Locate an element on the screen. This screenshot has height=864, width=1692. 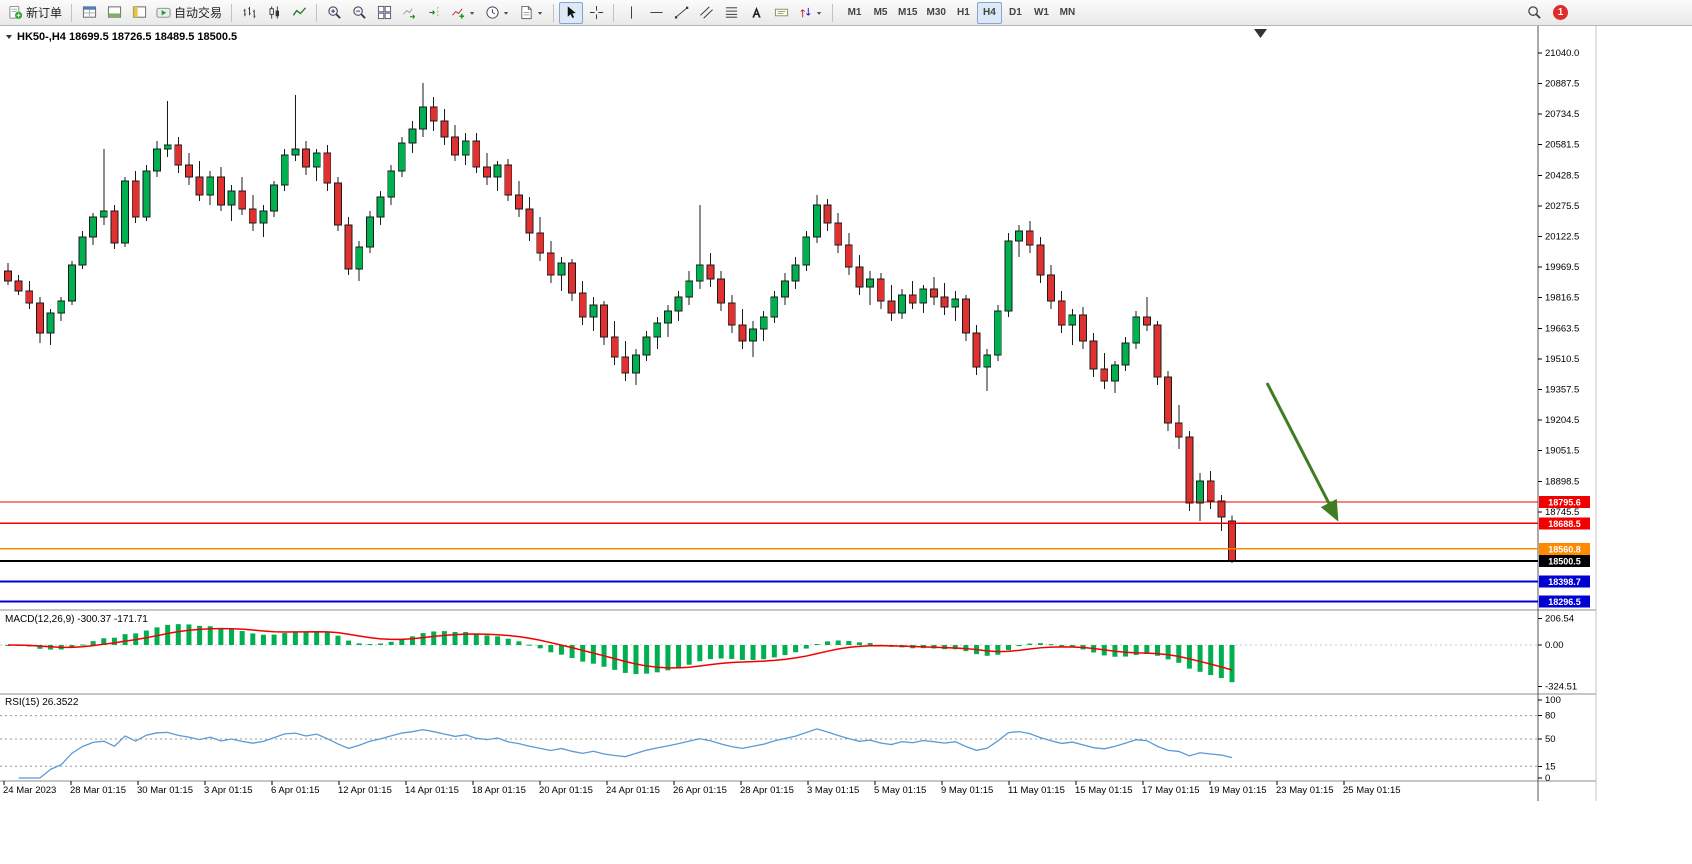
svg-text: 80 is located at coordinates (1550, 716).